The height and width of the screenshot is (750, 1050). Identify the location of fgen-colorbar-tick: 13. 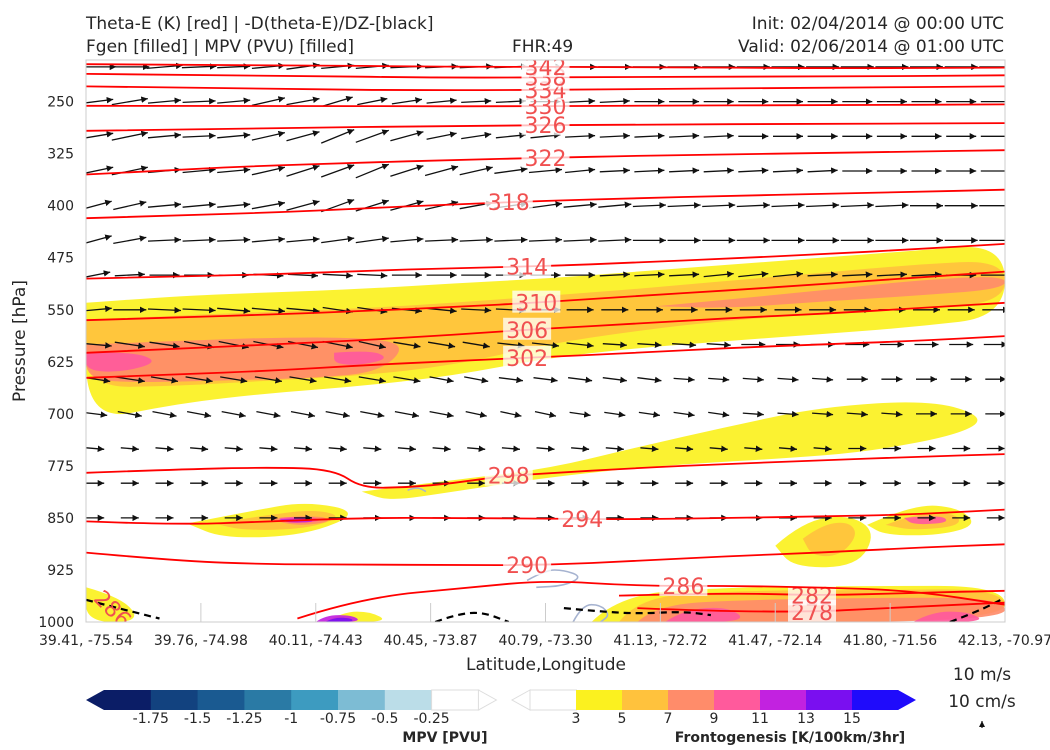
(806, 719).